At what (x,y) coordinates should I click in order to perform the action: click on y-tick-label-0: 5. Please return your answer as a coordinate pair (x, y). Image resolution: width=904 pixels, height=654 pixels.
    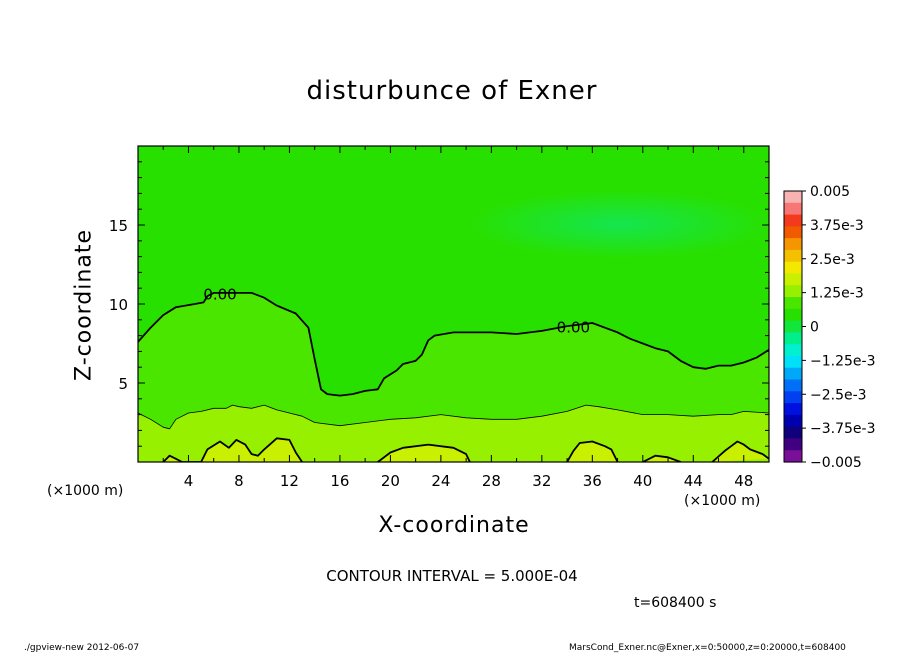
    Looking at the image, I should click on (123, 384).